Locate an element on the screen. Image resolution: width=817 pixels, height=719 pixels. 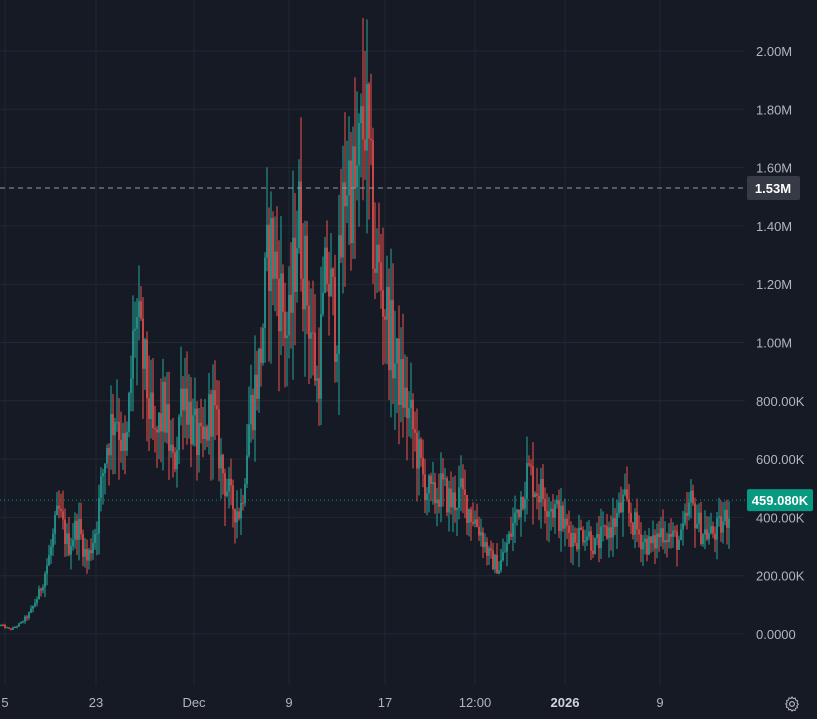
x-axis: 5 23 Dec 9 17 12:00 2026 9 is located at coordinates (332, 702).